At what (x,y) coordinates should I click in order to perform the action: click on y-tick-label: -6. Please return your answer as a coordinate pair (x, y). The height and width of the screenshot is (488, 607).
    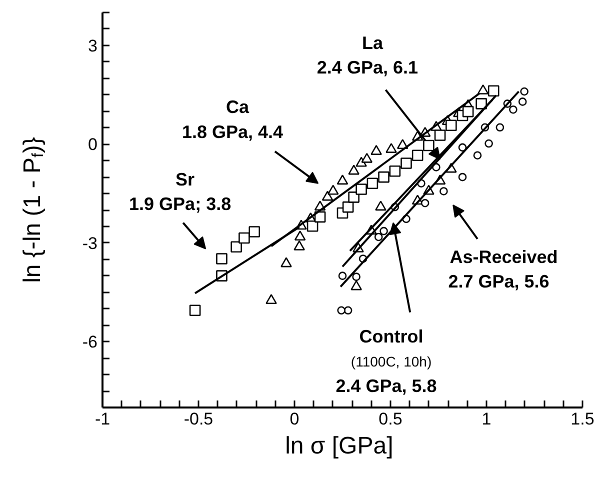
    Looking at the image, I should click on (90, 342).